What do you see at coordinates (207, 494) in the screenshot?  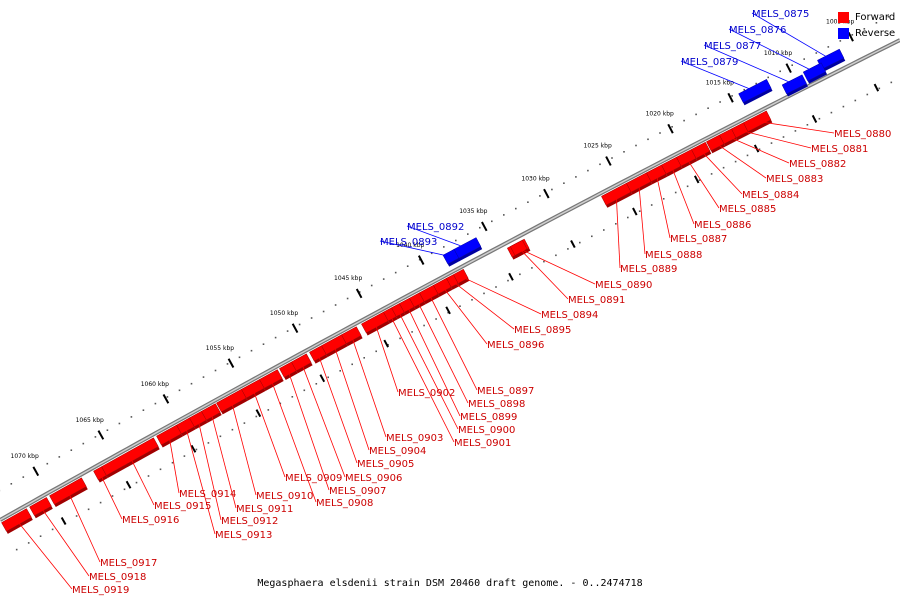 I see `gene-label: MELS_0914` at bounding box center [207, 494].